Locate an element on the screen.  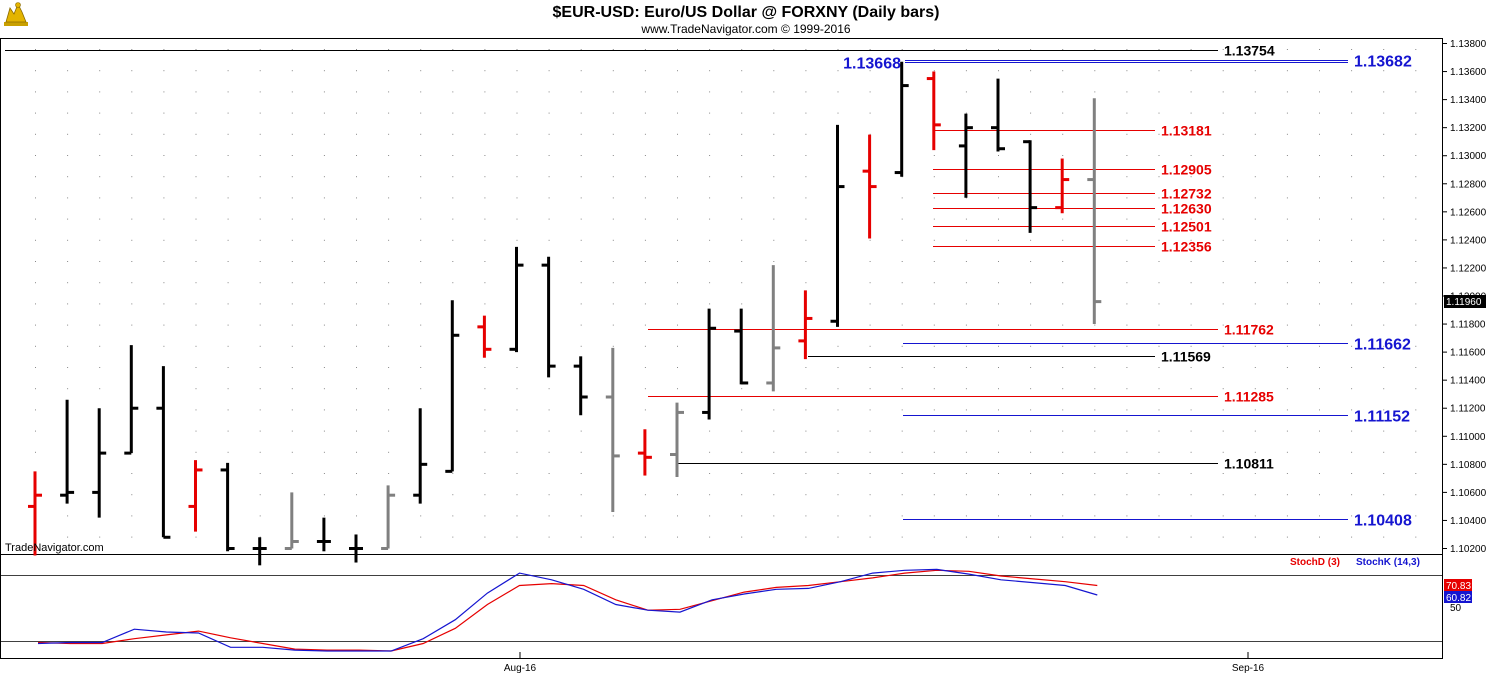
stoch-k-last-box: 60.82 is located at coordinates (1458, 597).